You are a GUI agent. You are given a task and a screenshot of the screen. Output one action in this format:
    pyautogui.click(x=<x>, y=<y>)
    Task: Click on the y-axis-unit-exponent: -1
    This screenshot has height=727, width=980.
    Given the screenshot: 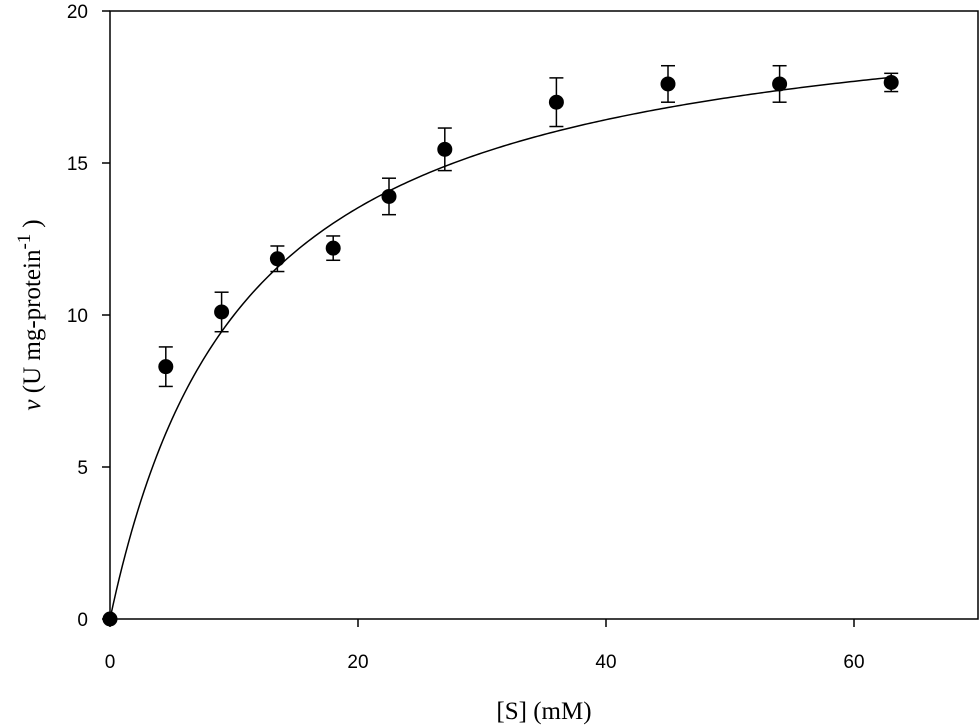 What is the action you would take?
    pyautogui.click(x=24, y=242)
    